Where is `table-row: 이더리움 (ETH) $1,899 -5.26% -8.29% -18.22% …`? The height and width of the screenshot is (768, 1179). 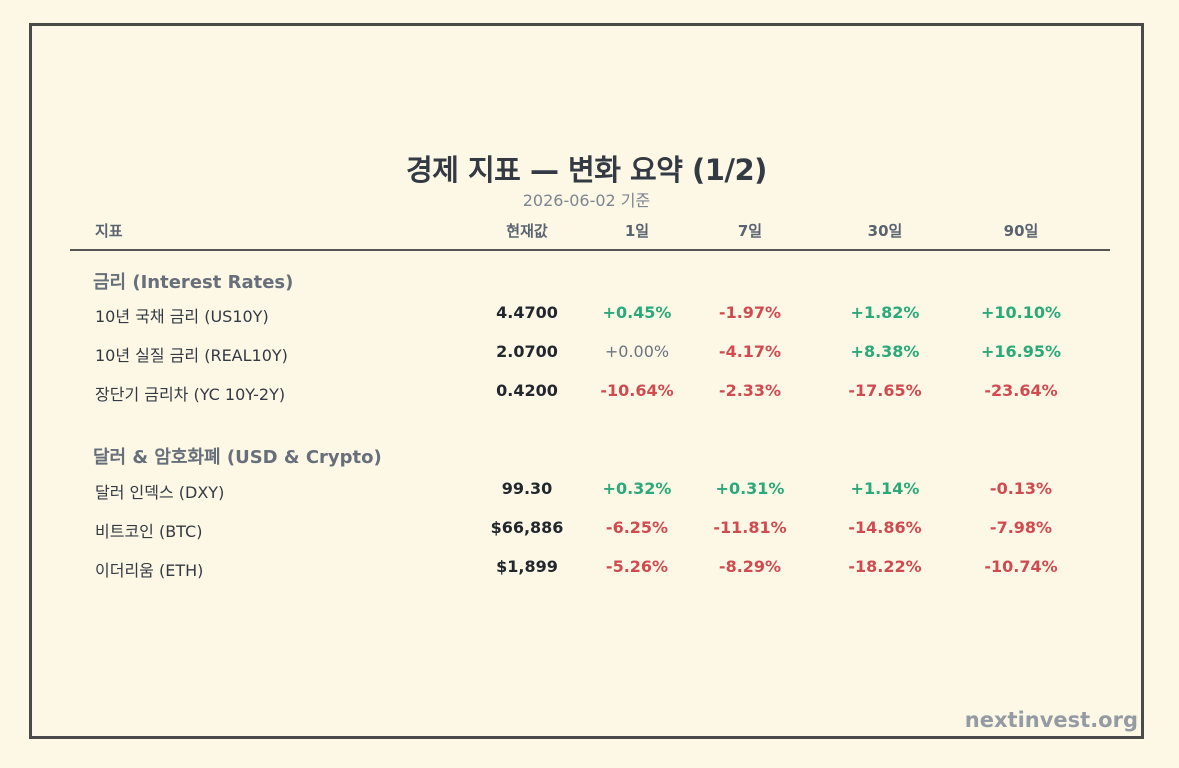 table-row: 이더리움 (ETH) $1,899 -5.26% -8.29% -18.22% … is located at coordinates (586, 570).